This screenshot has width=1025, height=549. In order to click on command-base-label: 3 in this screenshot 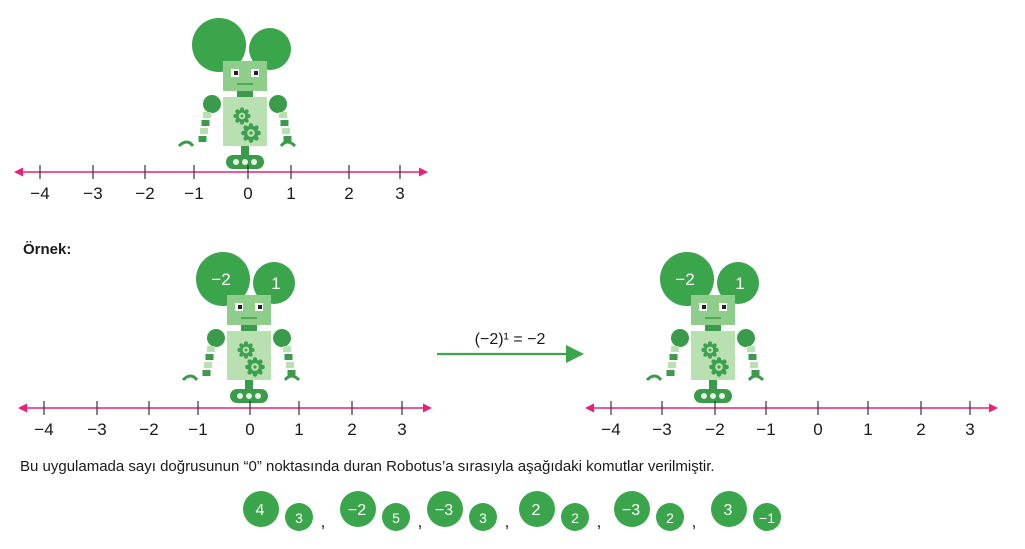, I will do `click(728, 510)`.